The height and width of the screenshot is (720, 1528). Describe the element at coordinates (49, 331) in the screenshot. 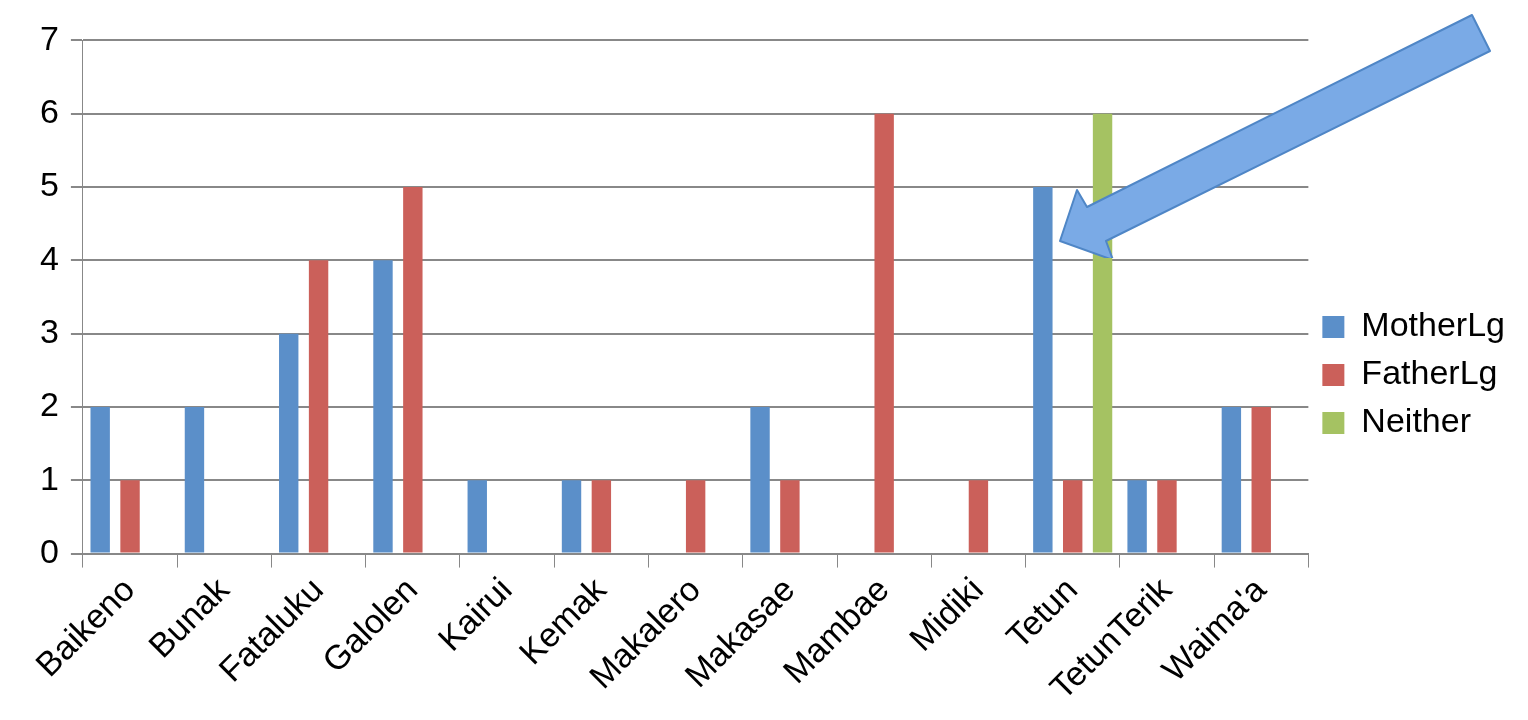

I see `y-tick-label: 3` at that location.